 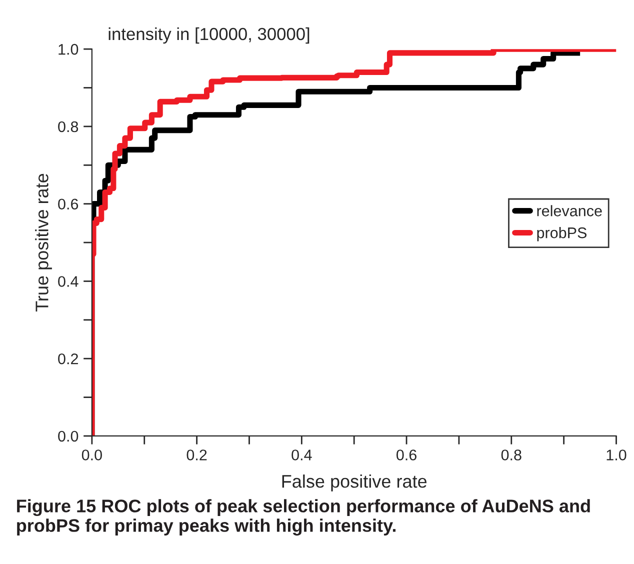 I want to click on y-tick-label: 0.6, so click(x=68, y=204).